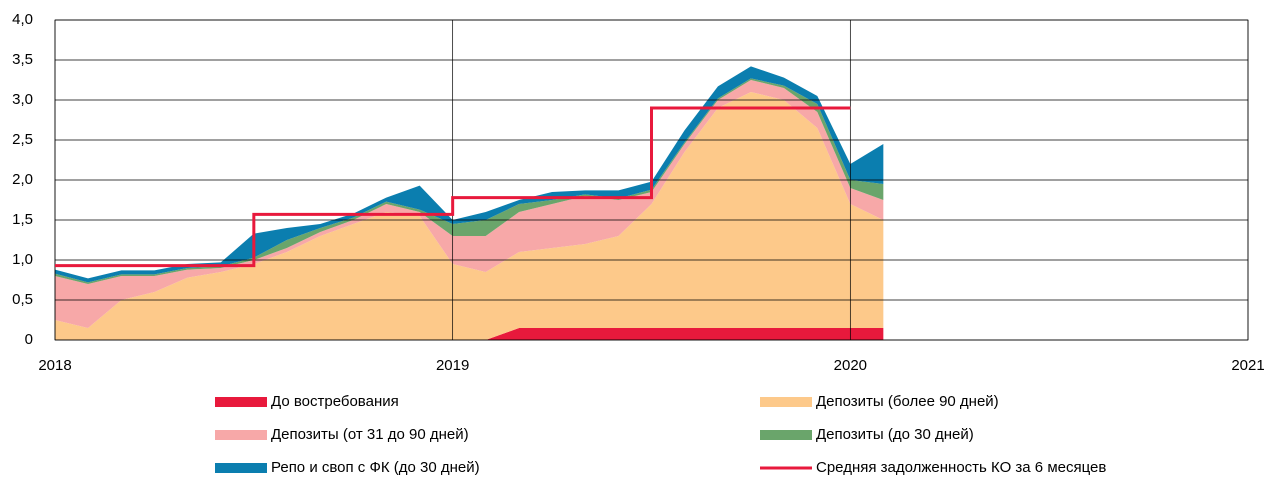 Image resolution: width=1283 pixels, height=482 pixels. I want to click on y-tick-label: 2,5, so click(22, 139).